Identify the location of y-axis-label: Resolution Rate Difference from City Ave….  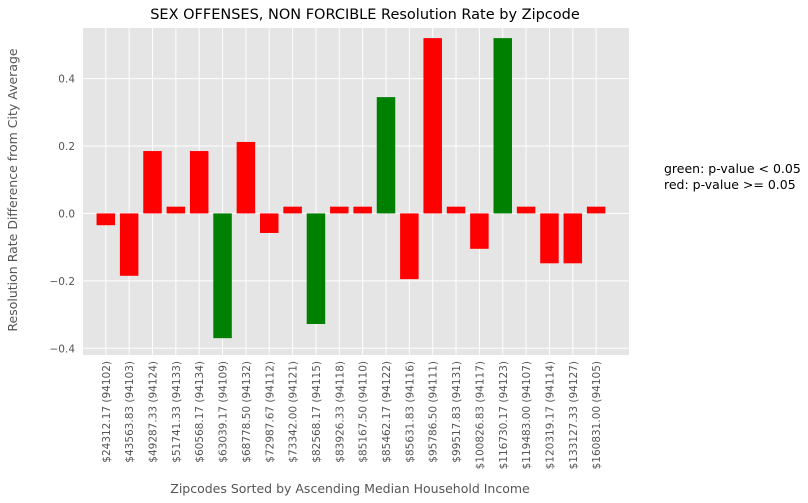
(12, 190).